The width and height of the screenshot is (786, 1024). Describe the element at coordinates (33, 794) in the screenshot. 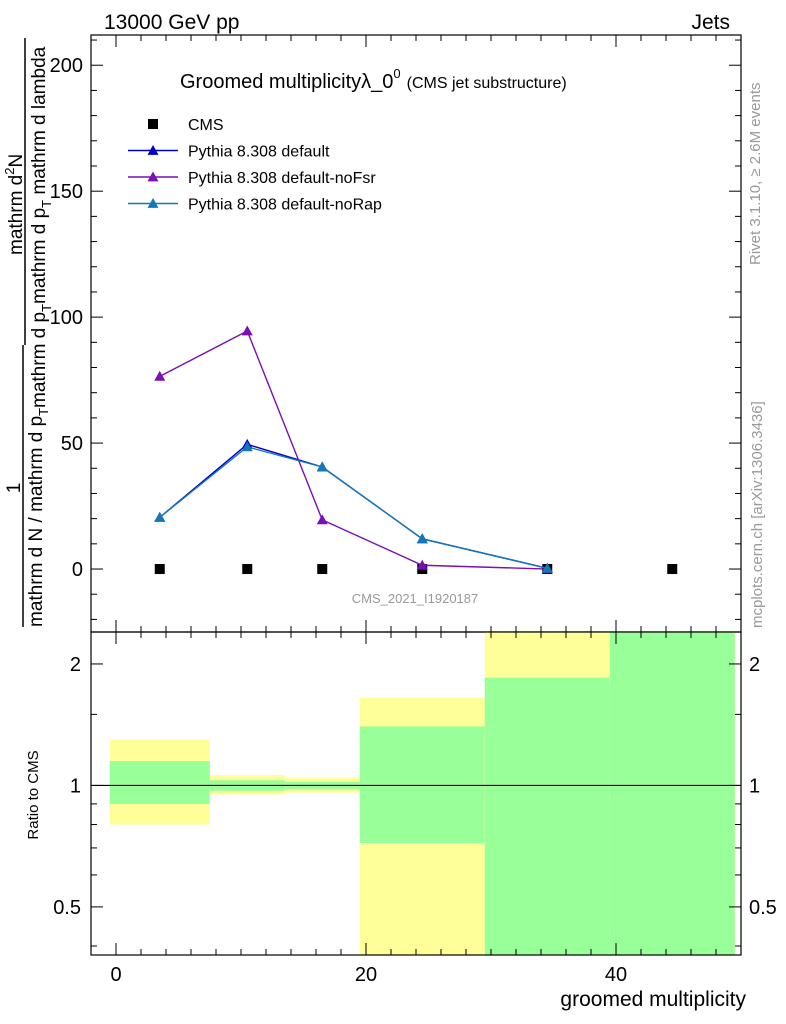

I see `ratio-y-axis-label: Ratio to CMS` at that location.